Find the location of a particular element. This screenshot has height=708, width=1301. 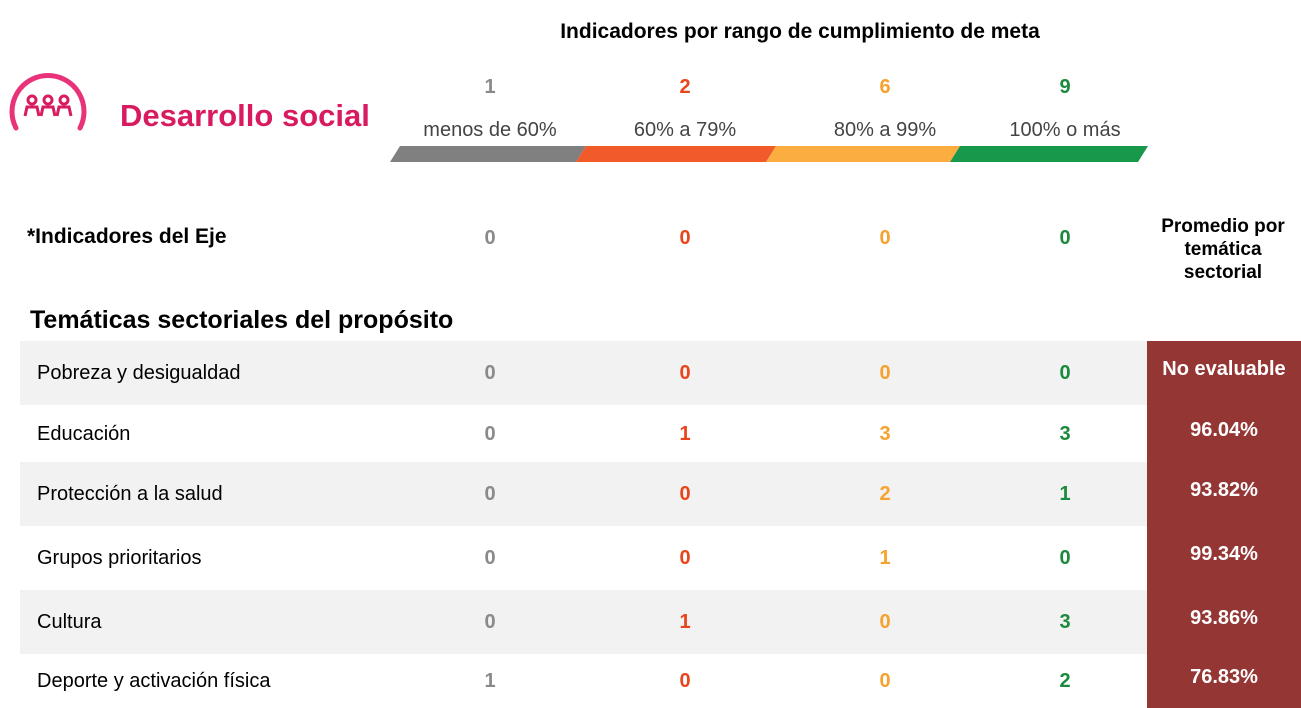

row-label: Grupos prioritarios is located at coordinates (119, 558).